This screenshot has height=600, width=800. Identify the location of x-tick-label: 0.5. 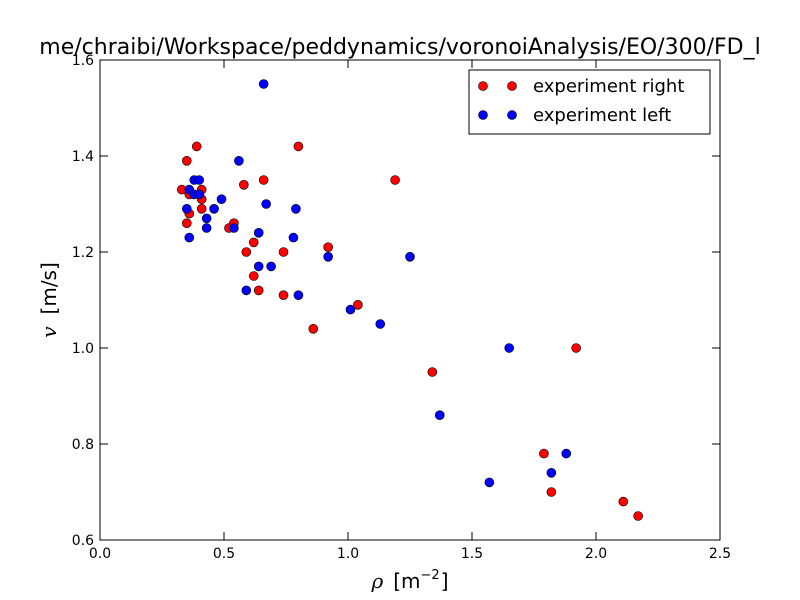
(224, 554).